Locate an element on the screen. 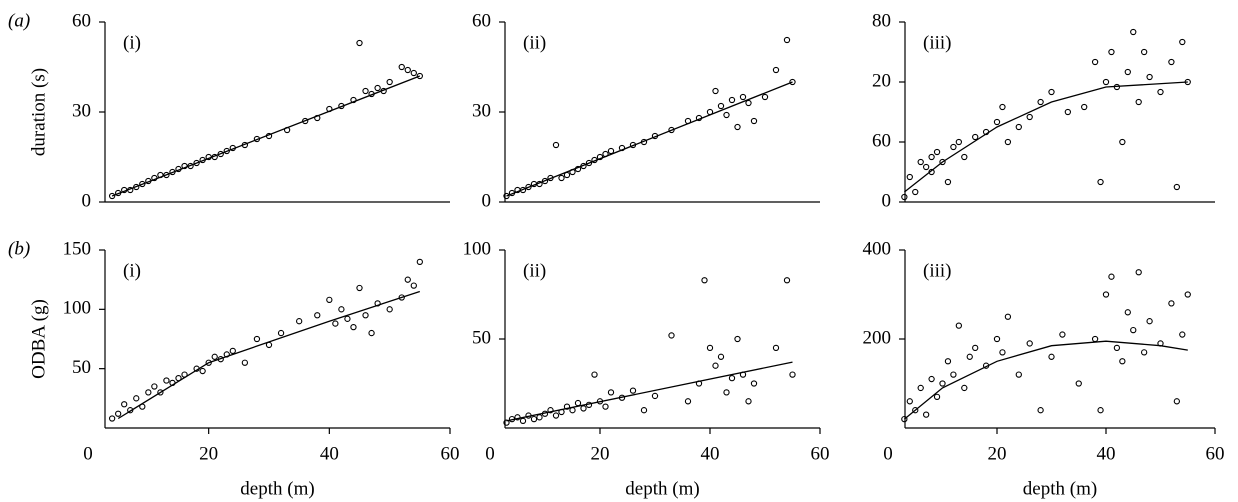 This screenshot has width=1238, height=502. panel-label: (ii) is located at coordinates (534, 42).